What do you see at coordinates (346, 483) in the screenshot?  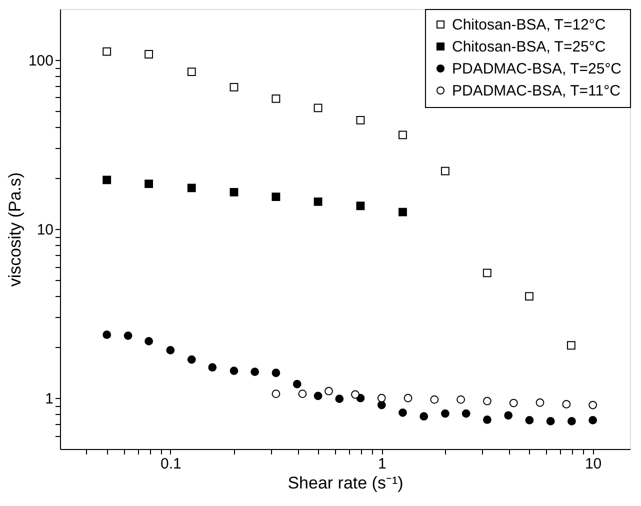 I see `x-axis-title: Shear rate (s⁻¹)` at bounding box center [346, 483].